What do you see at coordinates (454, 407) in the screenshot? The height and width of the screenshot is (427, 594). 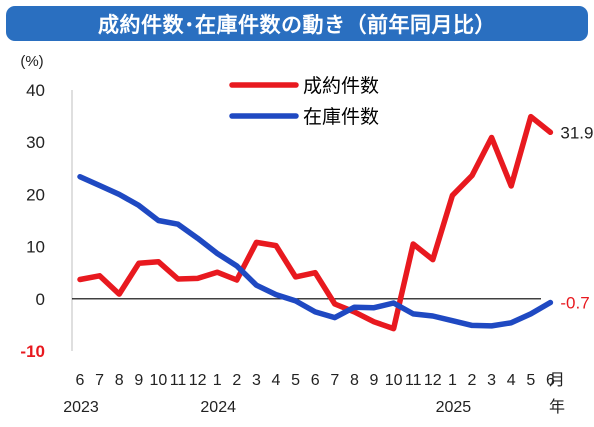 I see `year-label: 2025` at bounding box center [454, 407].